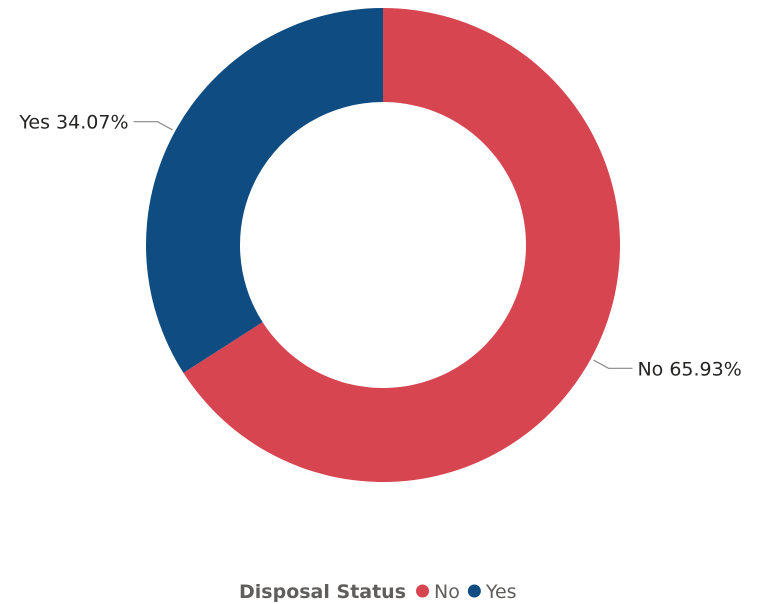 Image resolution: width=757 pixels, height=604 pixels. Describe the element at coordinates (689, 369) in the screenshot. I see `data-label-no: No 65.93%` at that location.